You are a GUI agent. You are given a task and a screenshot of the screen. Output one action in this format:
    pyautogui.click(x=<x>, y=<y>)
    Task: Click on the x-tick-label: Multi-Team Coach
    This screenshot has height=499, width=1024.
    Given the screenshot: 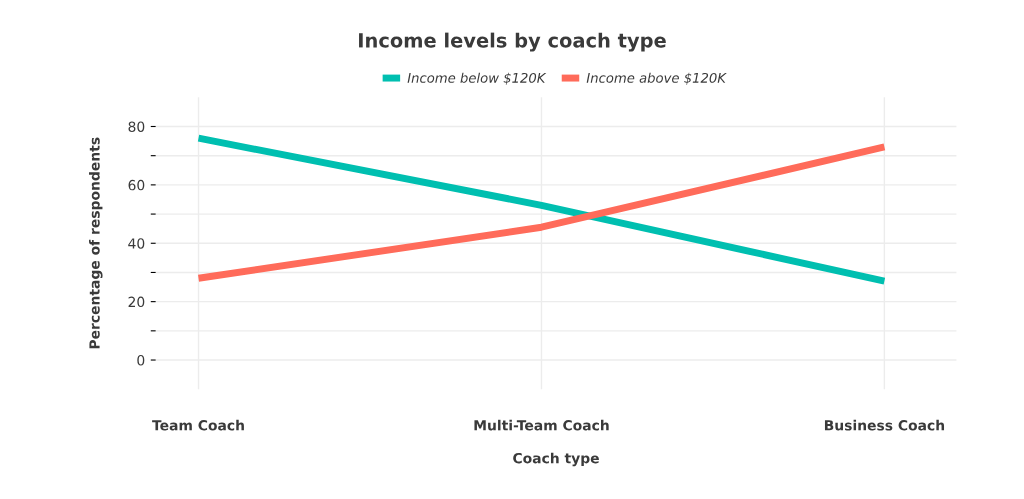 What is the action you would take?
    pyautogui.click(x=541, y=425)
    